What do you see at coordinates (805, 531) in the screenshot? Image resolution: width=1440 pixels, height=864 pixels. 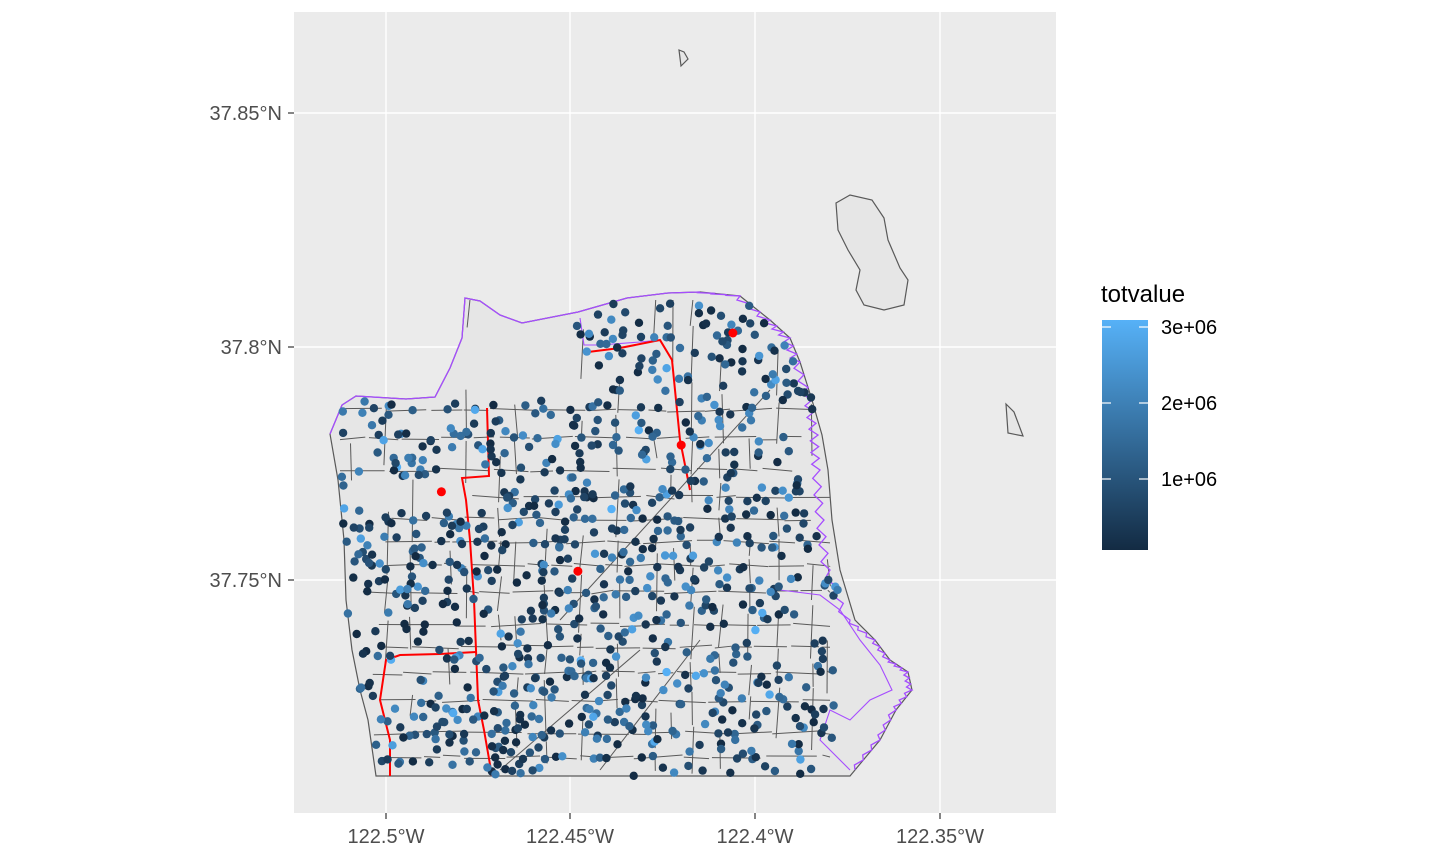 I see `shoreline-east` at bounding box center [805, 531].